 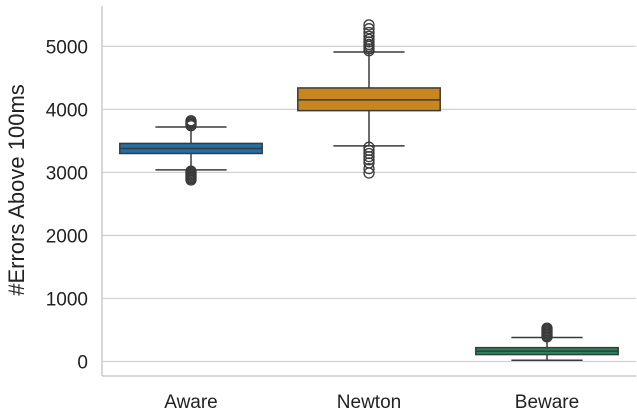 What do you see at coordinates (369, 402) in the screenshot?
I see `x-tick-label: Newton` at bounding box center [369, 402].